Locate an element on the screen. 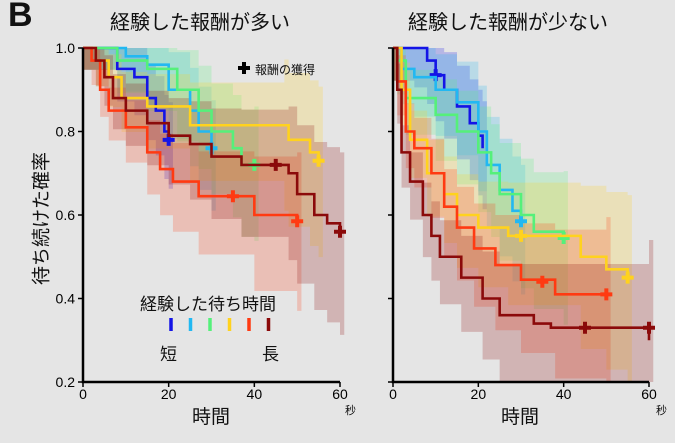  right-panel-title: 経験した報酬が少ない is located at coordinates (508, 22).